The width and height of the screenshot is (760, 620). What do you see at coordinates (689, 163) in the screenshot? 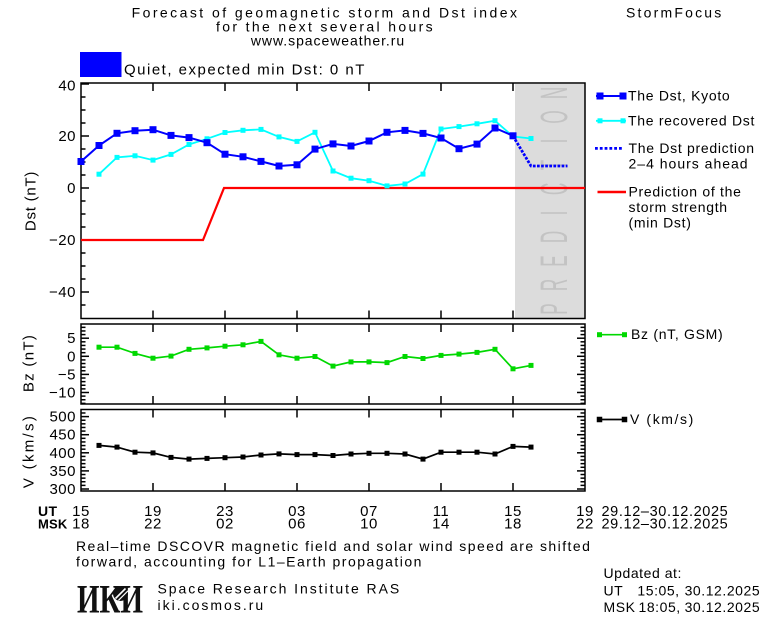
I see `svg-text: 2–4 hours ahead` at bounding box center [689, 163].